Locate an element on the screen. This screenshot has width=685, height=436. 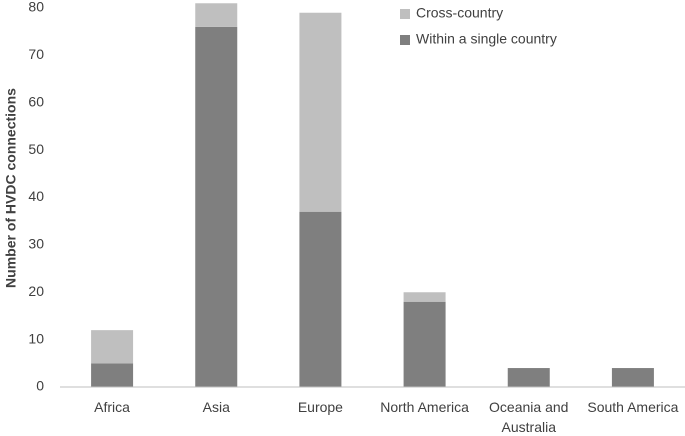
x-tick-label: Africa is located at coordinates (112, 407).